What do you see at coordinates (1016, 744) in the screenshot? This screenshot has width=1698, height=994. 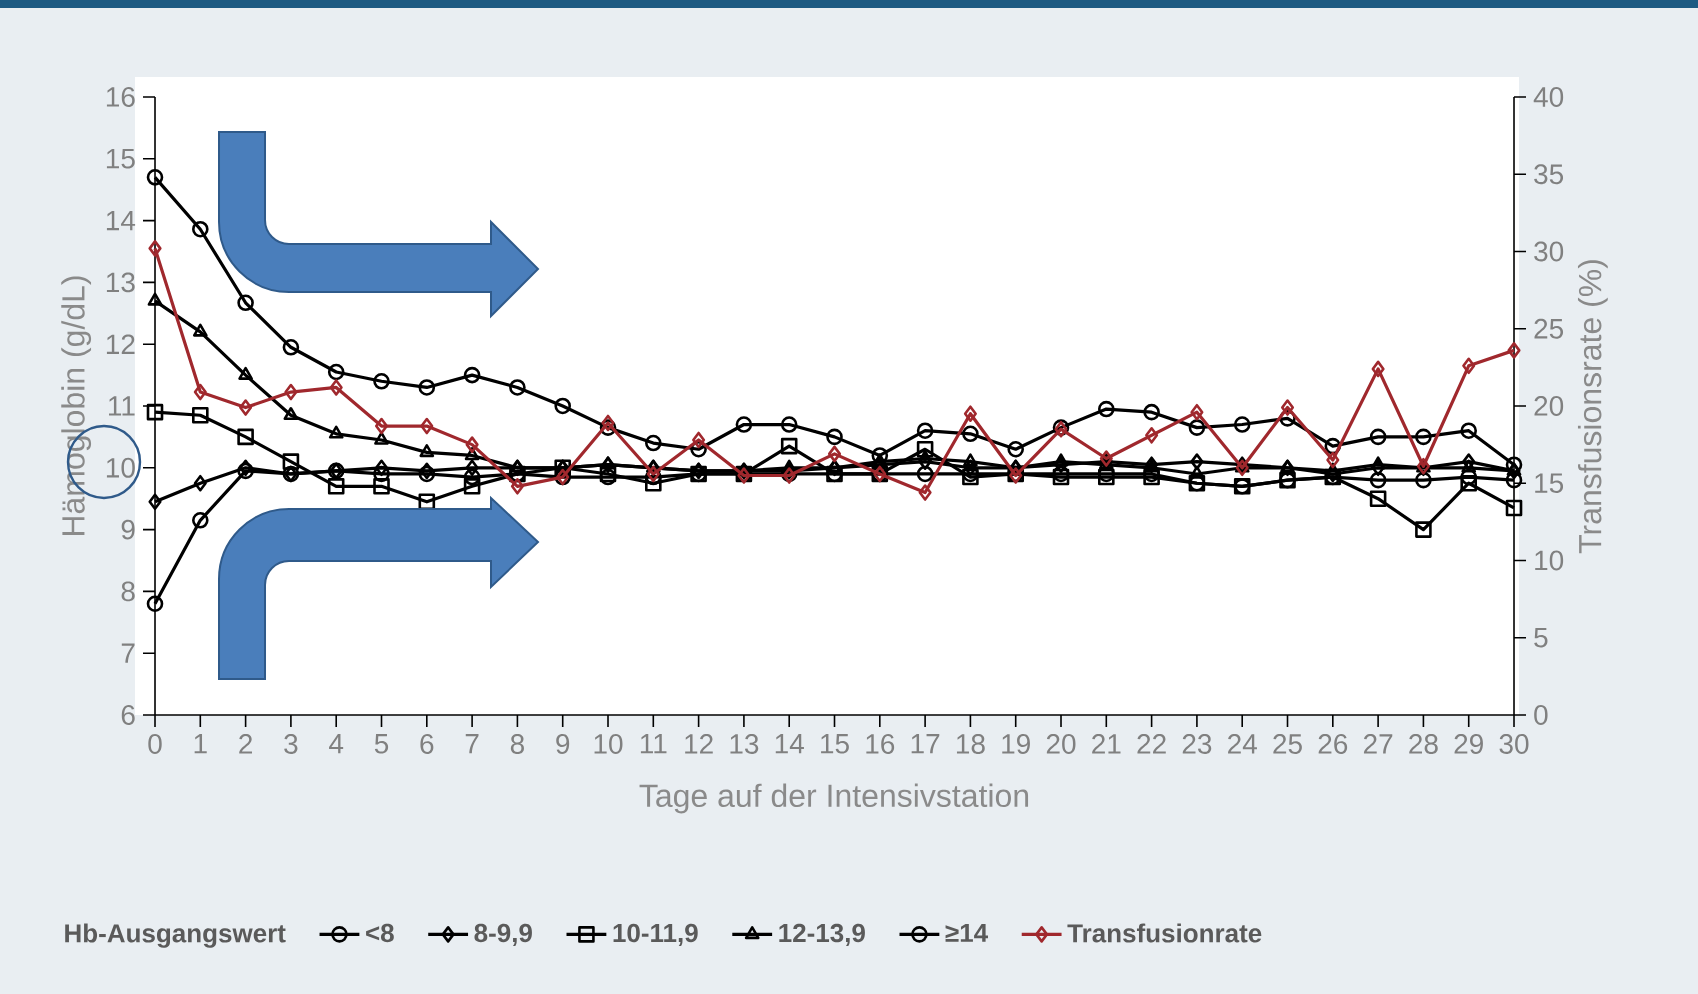 I see `x-tick-label: 19` at bounding box center [1016, 744].